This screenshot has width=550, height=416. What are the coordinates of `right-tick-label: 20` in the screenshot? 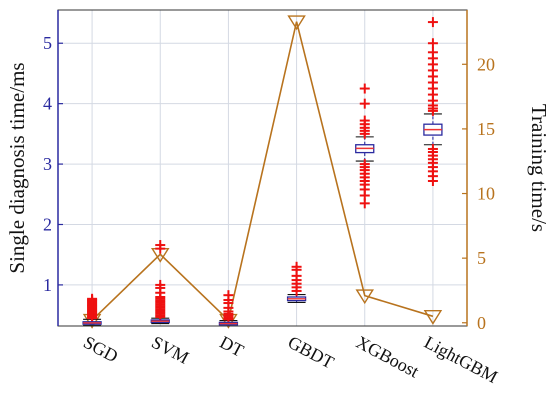 It's located at (486, 64).